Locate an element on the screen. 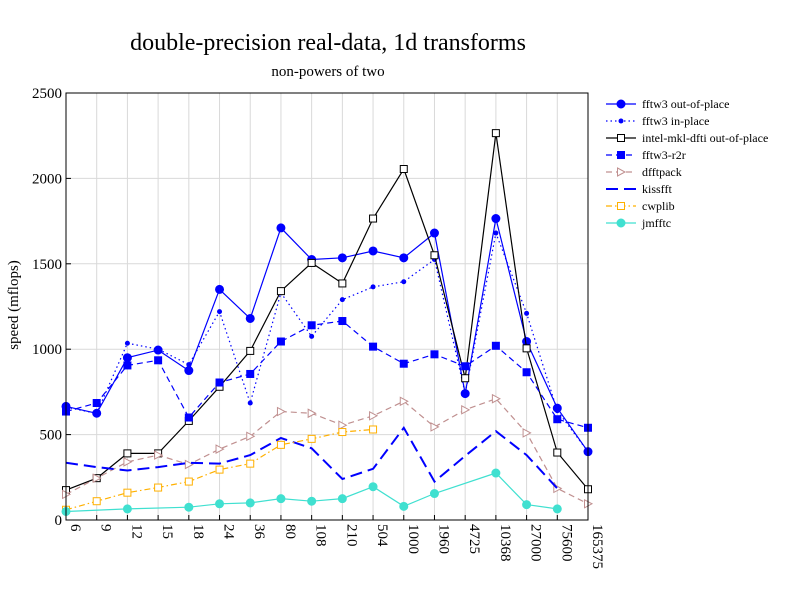 This screenshot has width=792, height=612. x-tick-label: 1960 is located at coordinates (443, 539).